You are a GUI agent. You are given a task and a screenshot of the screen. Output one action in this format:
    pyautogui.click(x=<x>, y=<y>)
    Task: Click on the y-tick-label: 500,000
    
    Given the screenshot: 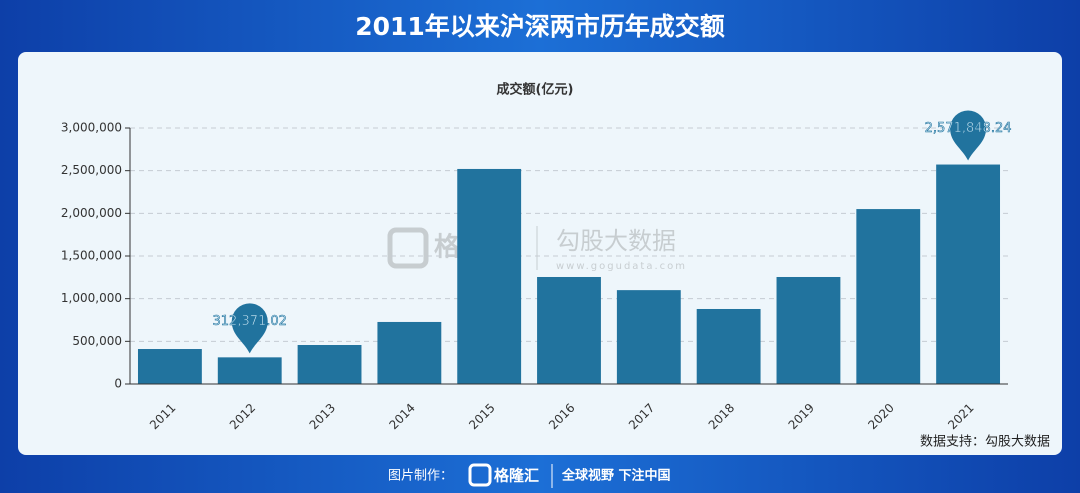 What is the action you would take?
    pyautogui.click(x=97, y=341)
    